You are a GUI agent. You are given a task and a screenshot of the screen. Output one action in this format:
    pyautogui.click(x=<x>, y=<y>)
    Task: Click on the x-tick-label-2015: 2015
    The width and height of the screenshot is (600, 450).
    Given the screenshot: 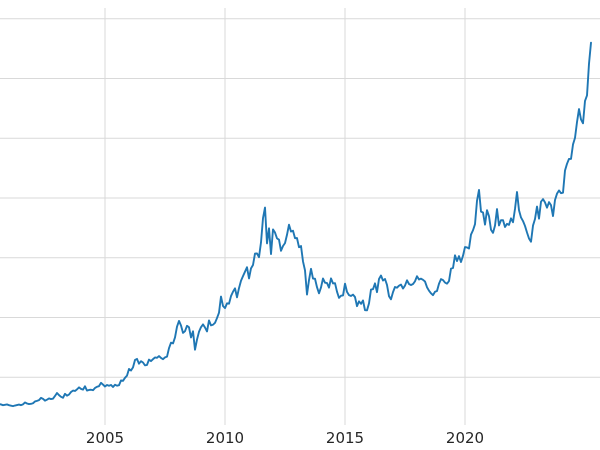 What is the action you would take?
    pyautogui.click(x=345, y=438)
    